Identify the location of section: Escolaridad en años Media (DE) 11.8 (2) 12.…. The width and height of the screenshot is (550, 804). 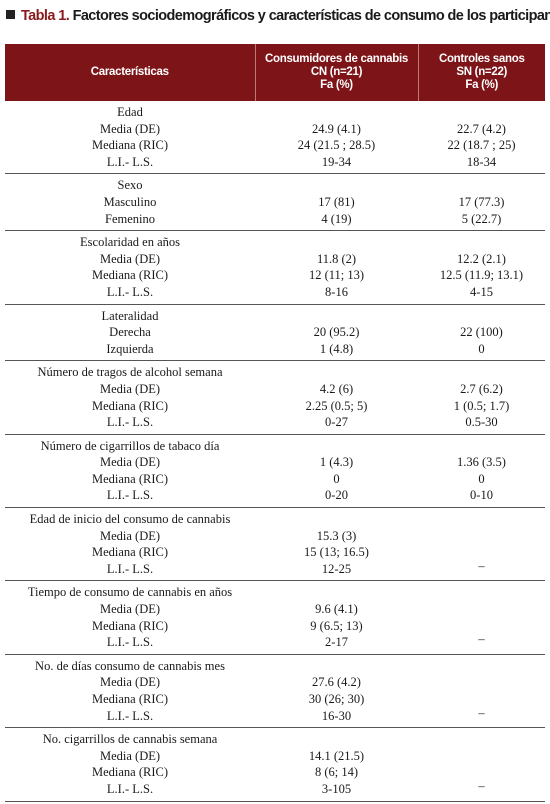
(275, 268).